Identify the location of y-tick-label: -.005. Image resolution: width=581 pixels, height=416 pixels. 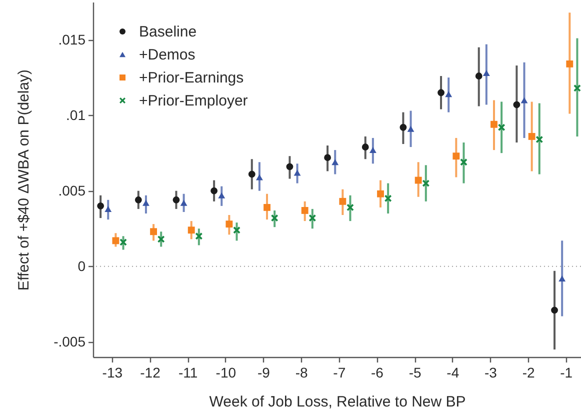
(70, 341).